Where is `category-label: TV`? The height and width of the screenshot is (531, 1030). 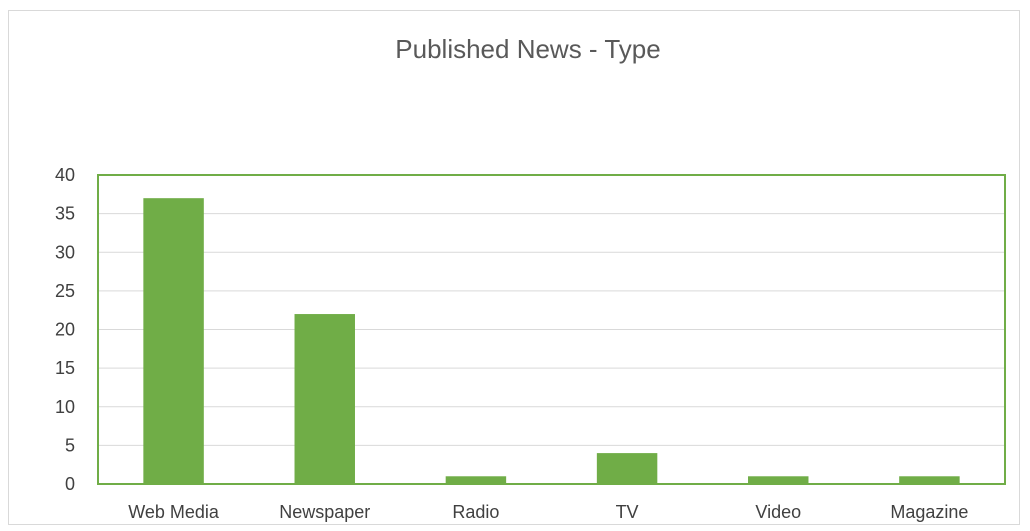 category-label: TV is located at coordinates (627, 512).